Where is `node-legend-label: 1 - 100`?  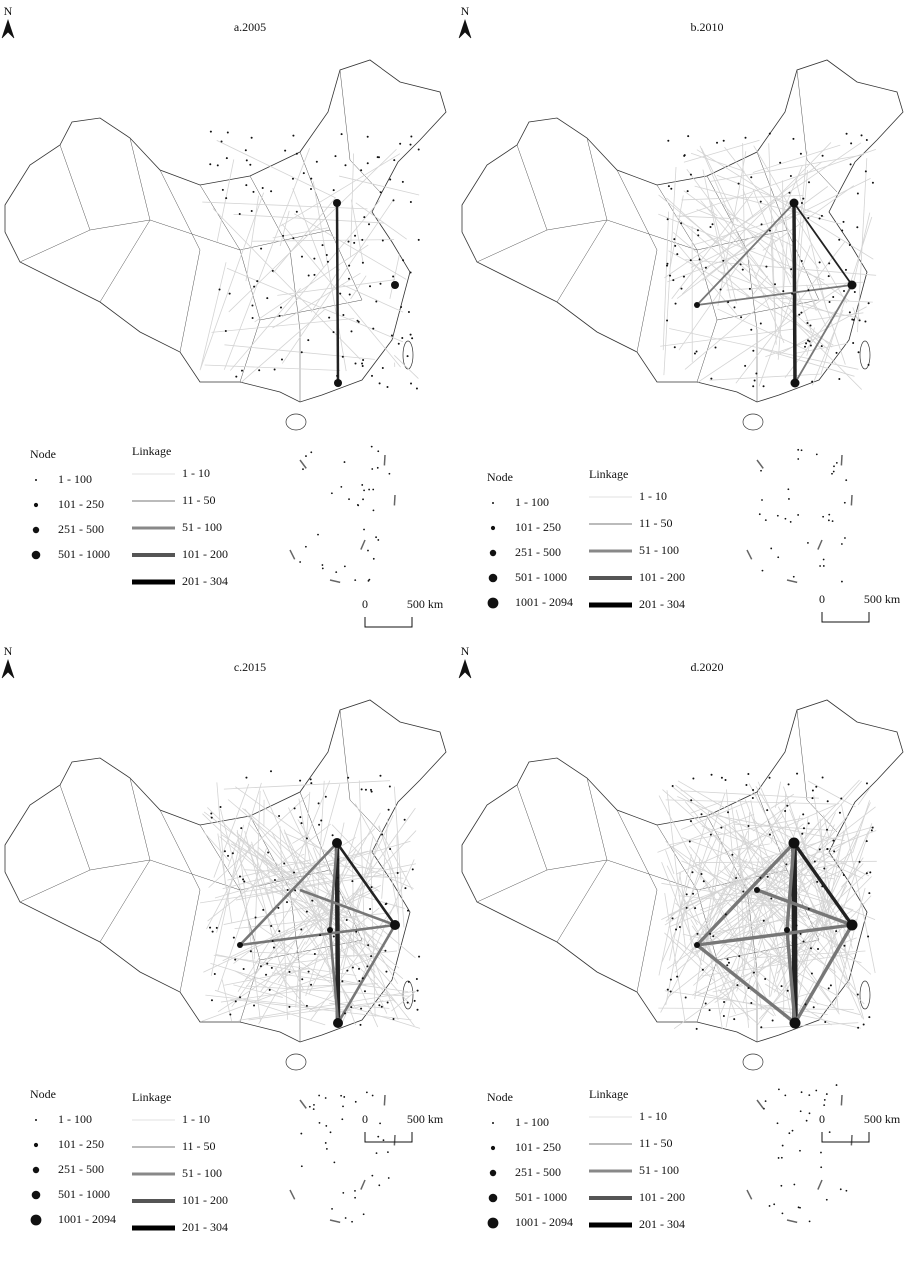
node-legend-label: 1 - 100 is located at coordinates (532, 1122).